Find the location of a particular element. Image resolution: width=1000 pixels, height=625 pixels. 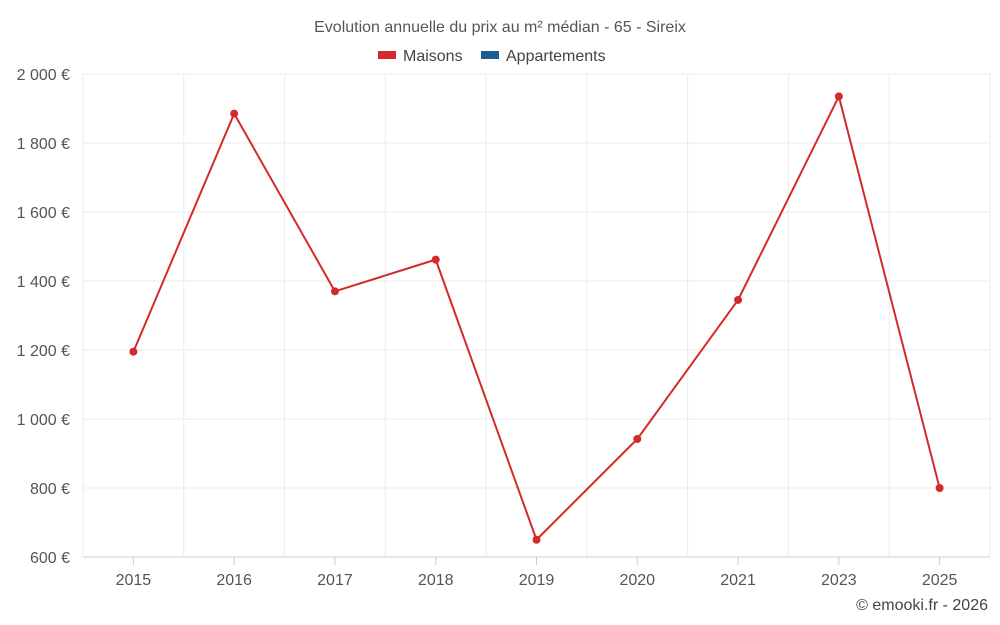

data-point-maisons-2023 is located at coordinates (838, 96).